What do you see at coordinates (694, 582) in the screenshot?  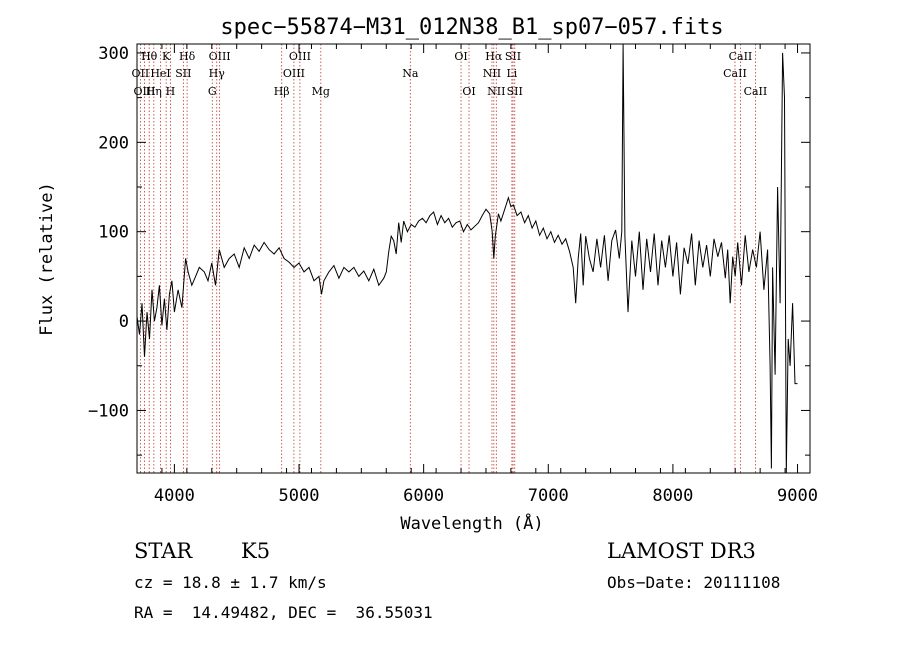 I see `obs-date: Obs−Date: 20111108` at bounding box center [694, 582].